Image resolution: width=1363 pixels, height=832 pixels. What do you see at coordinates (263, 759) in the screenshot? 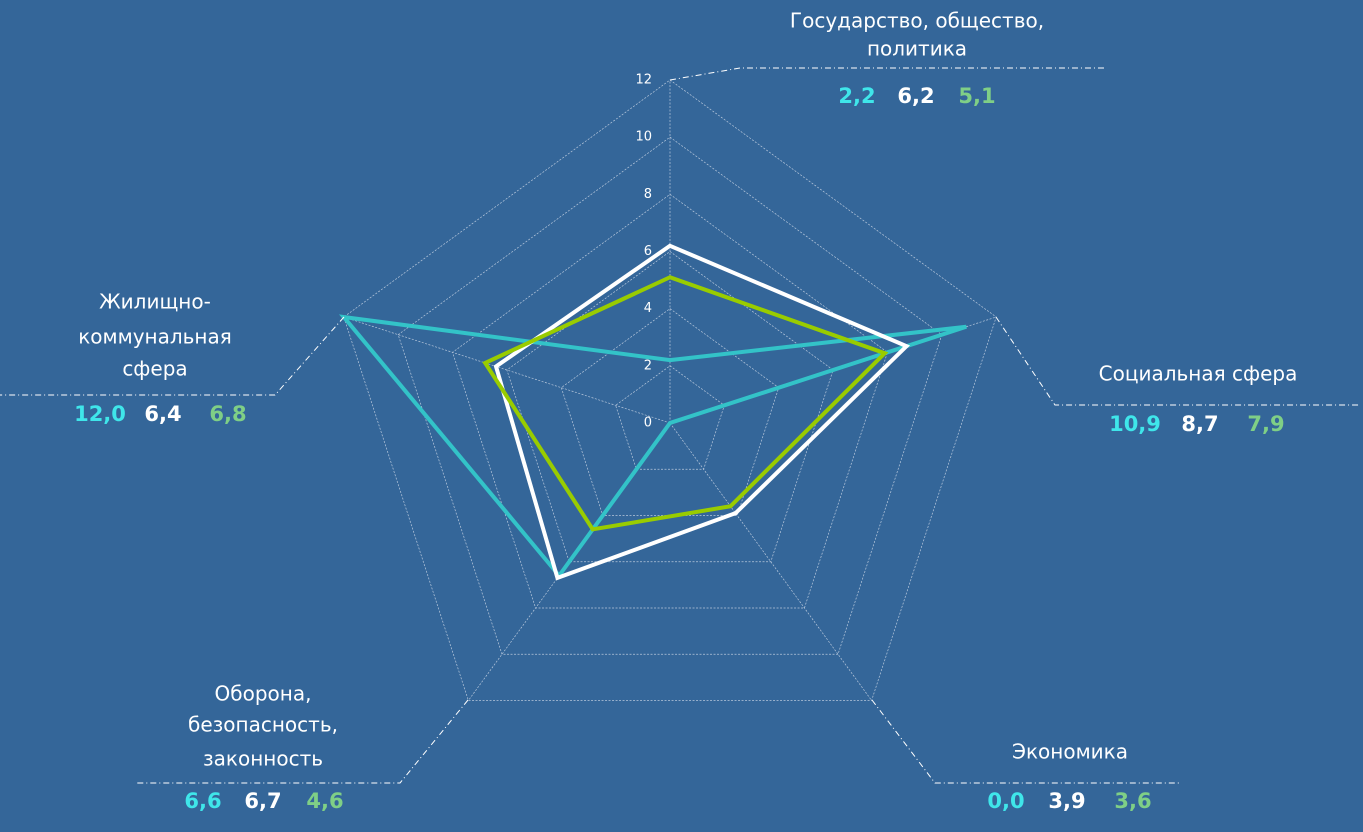
I see `category-label: законность` at bounding box center [263, 759].